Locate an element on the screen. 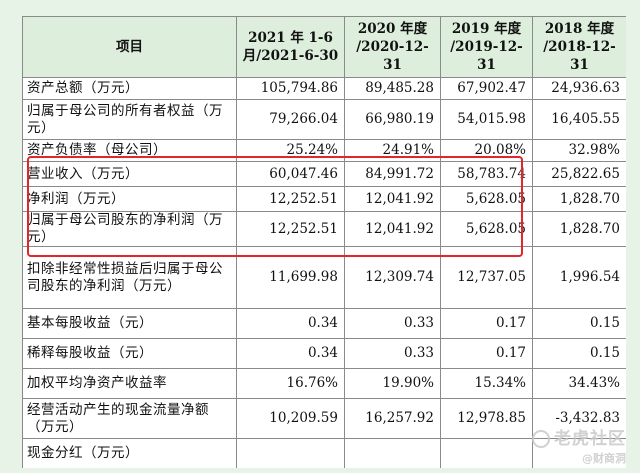 The image size is (640, 473). row-label: 营业收入（万元） is located at coordinates (129, 174).